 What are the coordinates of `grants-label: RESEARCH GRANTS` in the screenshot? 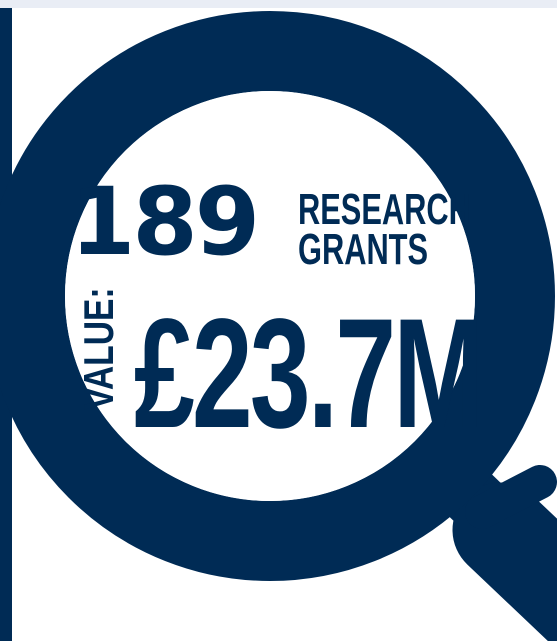 It's located at (384, 229).